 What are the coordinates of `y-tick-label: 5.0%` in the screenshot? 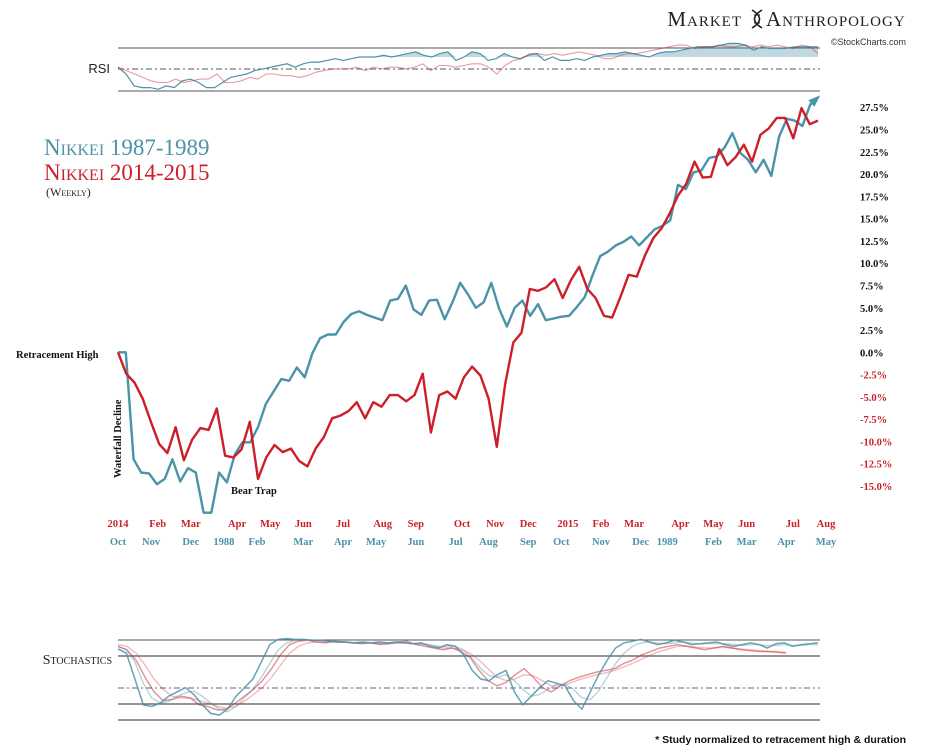 It's located at (872, 309).